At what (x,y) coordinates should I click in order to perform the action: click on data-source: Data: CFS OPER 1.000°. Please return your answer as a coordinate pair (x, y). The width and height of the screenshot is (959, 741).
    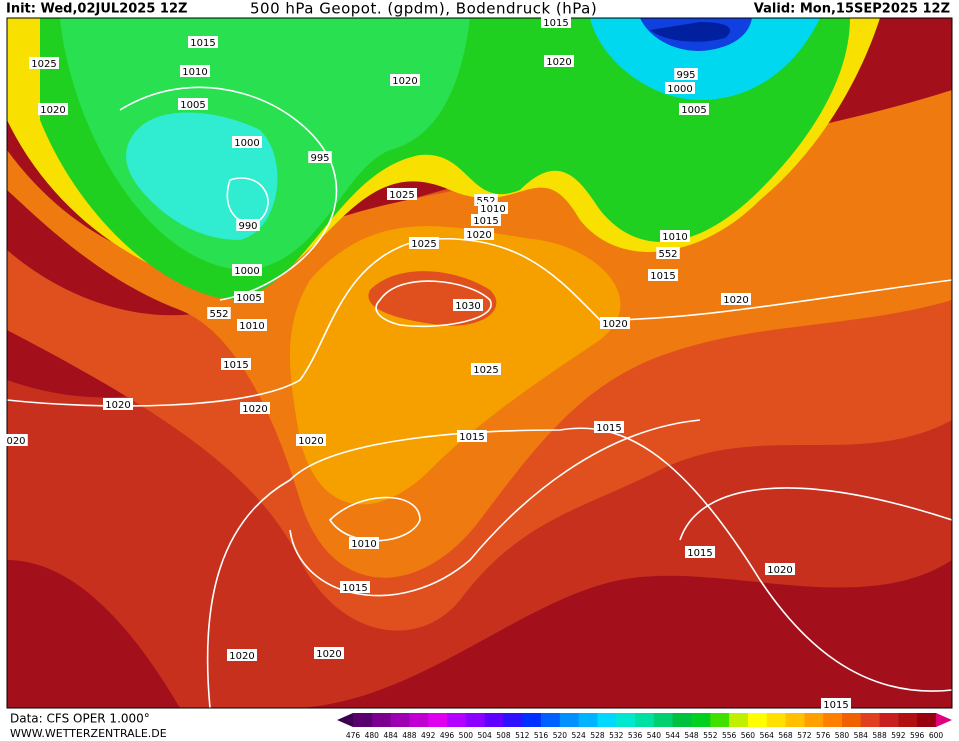
    Looking at the image, I should click on (80, 719).